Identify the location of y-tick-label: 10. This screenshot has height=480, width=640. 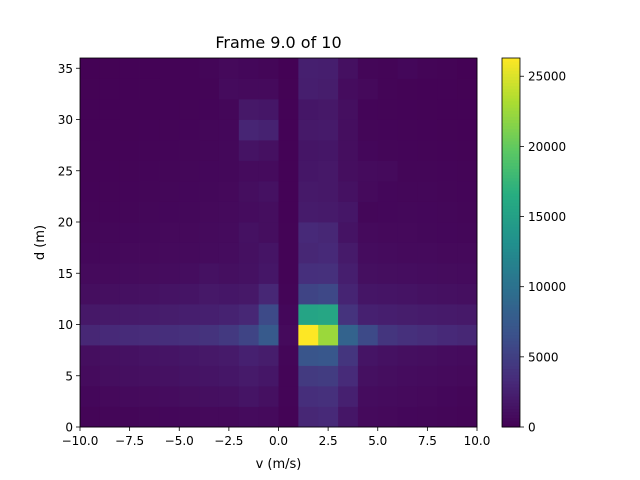
(65, 325).